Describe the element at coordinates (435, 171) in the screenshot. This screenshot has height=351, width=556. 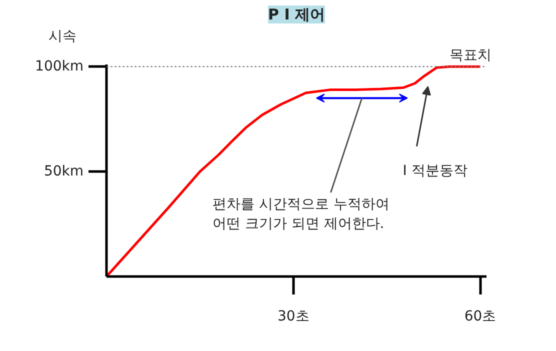
I see `annotation: I 적분동작` at that location.